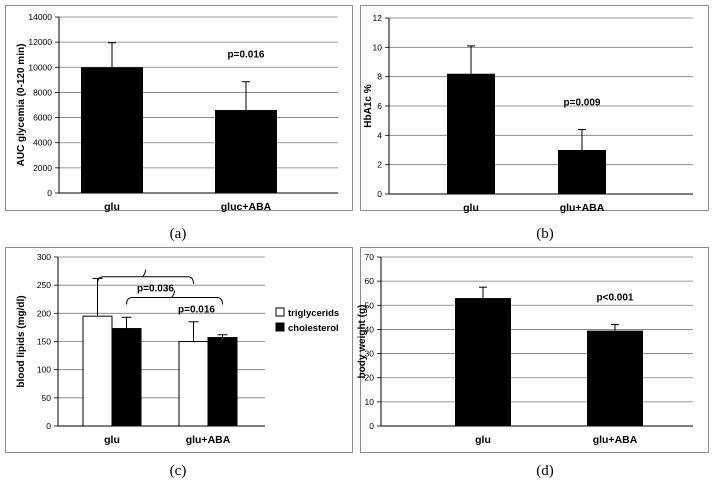 The width and height of the screenshot is (712, 484). What do you see at coordinates (313, 313) in the screenshot?
I see `legend-label: triglycerids` at bounding box center [313, 313].